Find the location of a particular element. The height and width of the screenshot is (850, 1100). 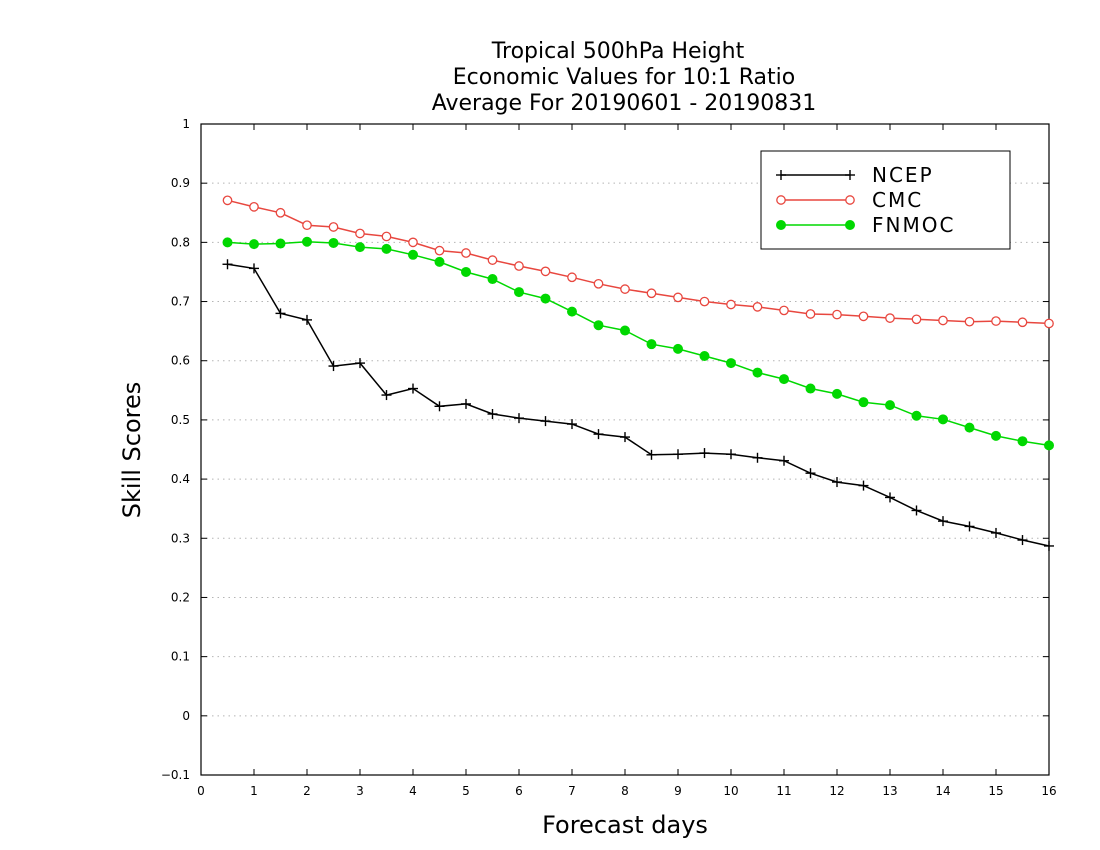

legend-marker-ncep is located at coordinates (850, 175).